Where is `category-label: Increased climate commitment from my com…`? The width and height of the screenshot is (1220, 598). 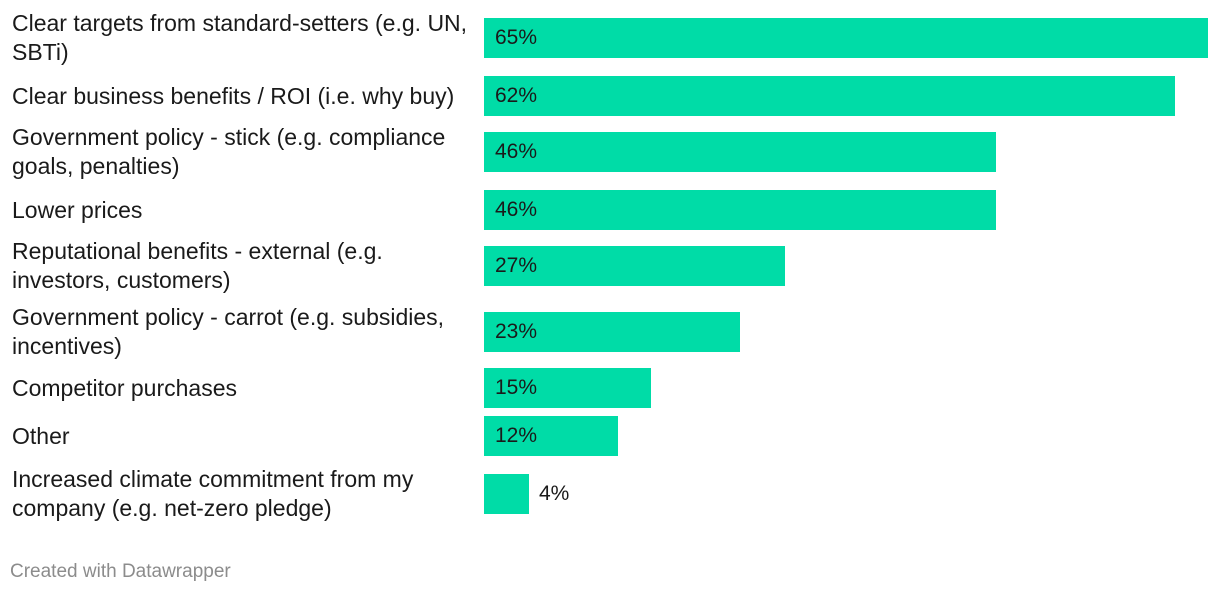
category-label: Increased climate commitment from my com… is located at coordinates (213, 493).